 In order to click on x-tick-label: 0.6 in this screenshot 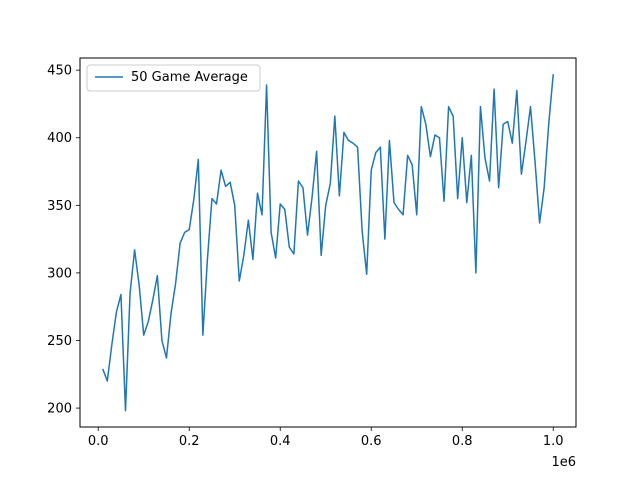, I will do `click(371, 441)`.